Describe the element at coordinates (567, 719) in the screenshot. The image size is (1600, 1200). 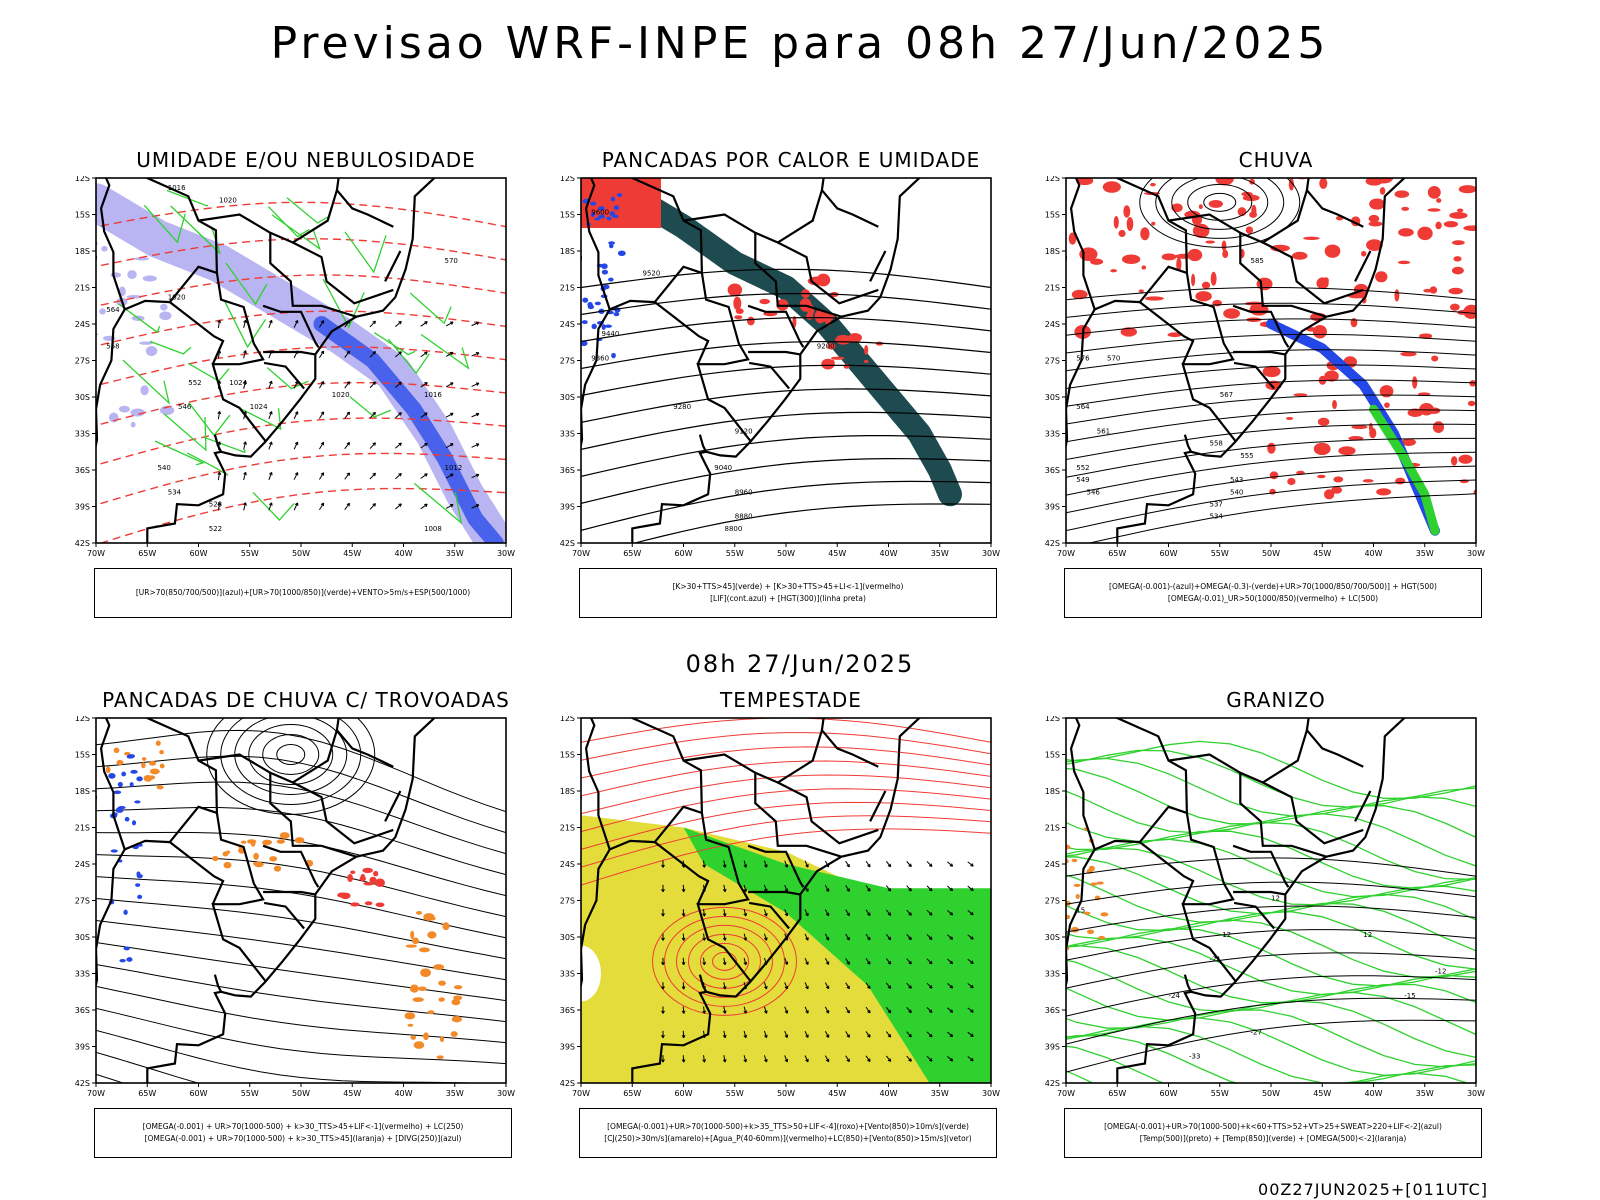
I see `y-tick-label: 12S` at that location.